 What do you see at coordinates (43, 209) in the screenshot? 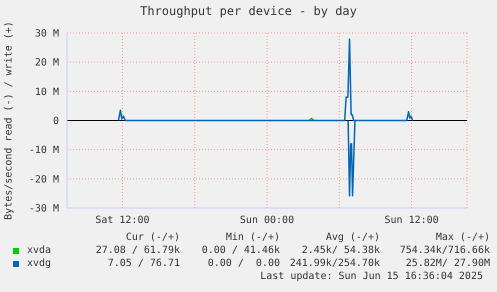
I see `y-tick-label: -30 M` at bounding box center [43, 209].